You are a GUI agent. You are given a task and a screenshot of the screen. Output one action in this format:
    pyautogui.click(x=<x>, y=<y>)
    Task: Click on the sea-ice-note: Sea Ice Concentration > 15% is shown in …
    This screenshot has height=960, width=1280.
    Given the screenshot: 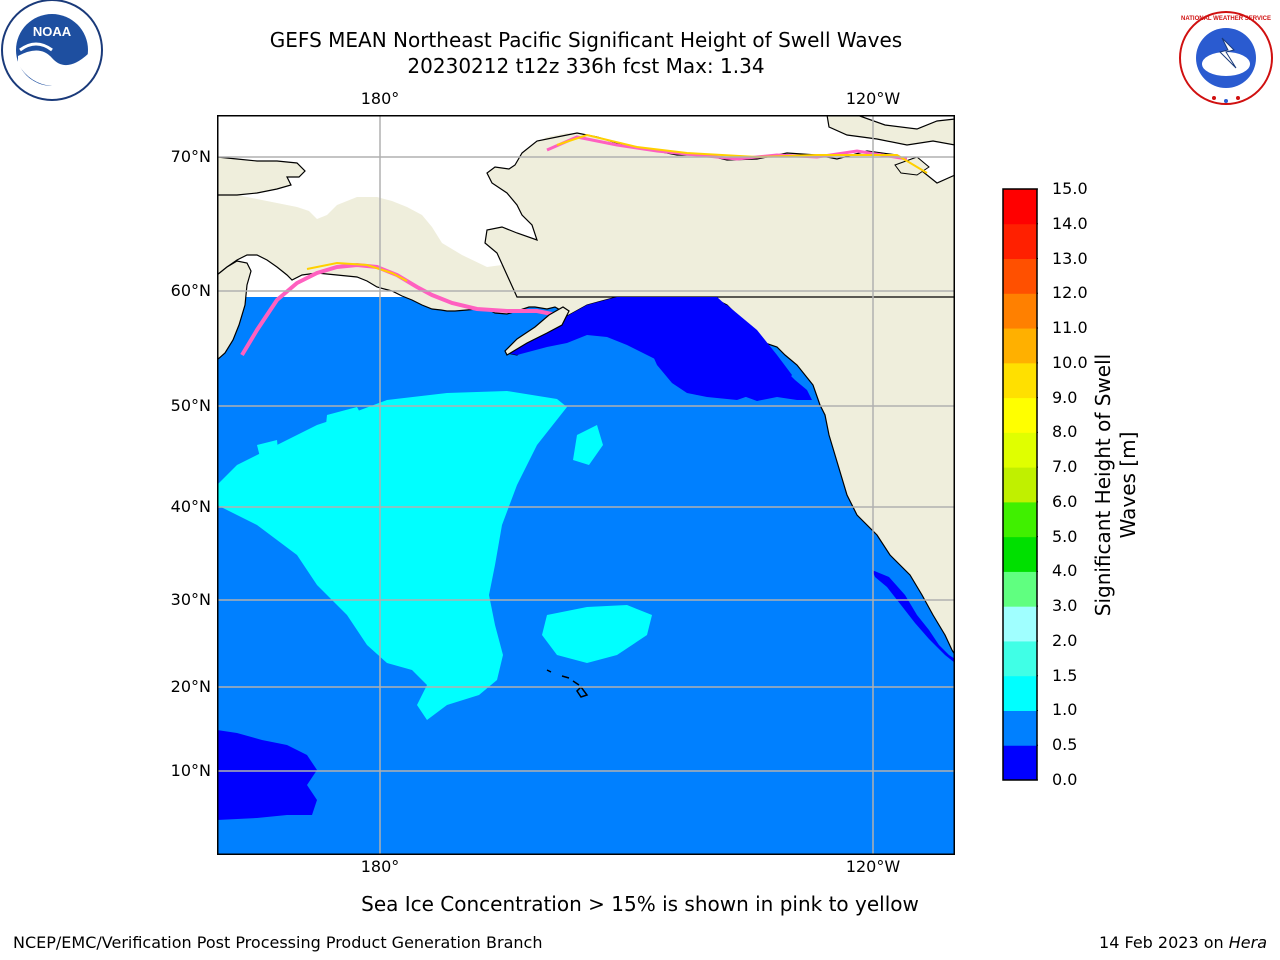 What is the action you would take?
    pyautogui.click(x=640, y=904)
    